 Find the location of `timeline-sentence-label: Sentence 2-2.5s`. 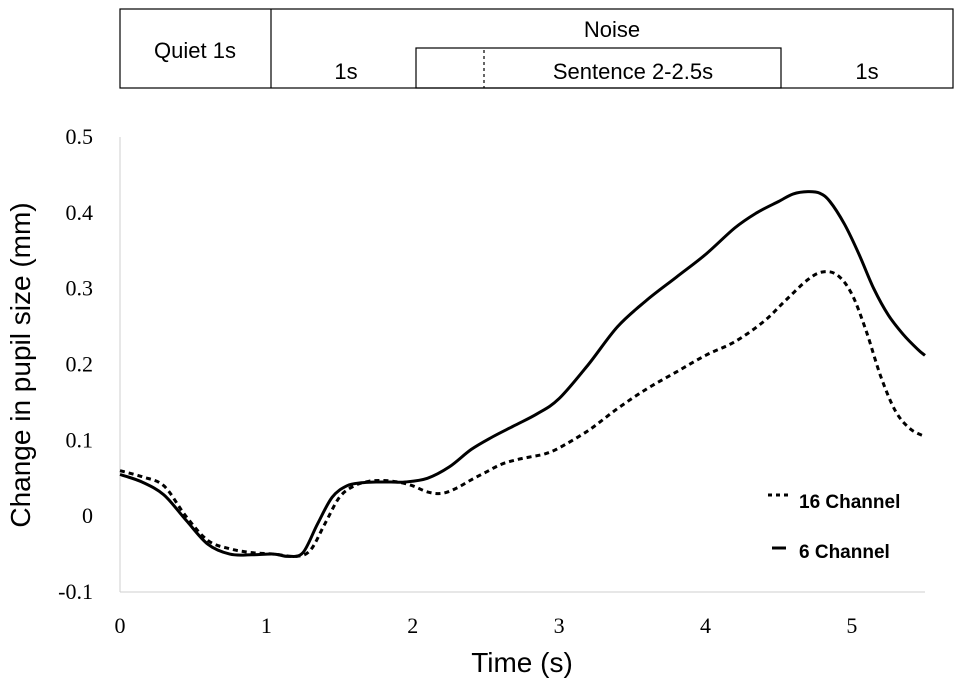

timeline-sentence-label: Sentence 2-2.5s is located at coordinates (633, 71).